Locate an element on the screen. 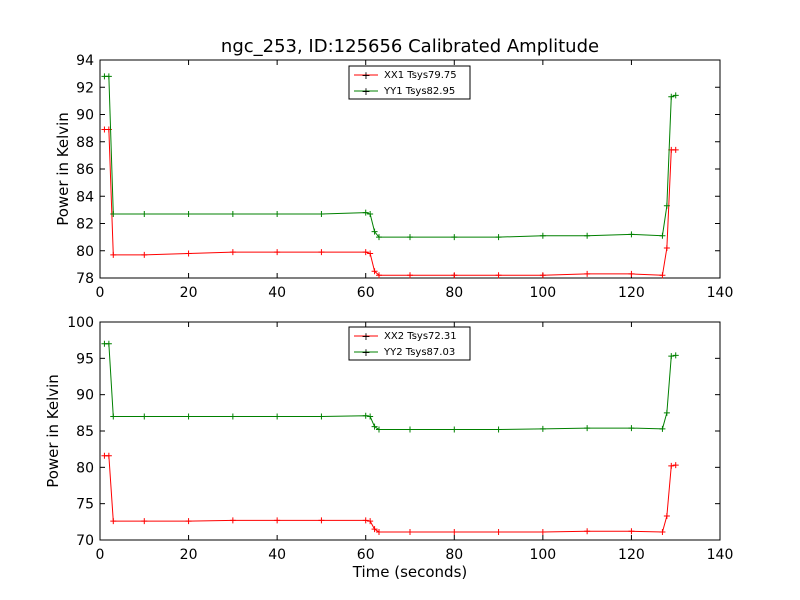 The height and width of the screenshot is (600, 800). y-tick-label: 95 is located at coordinates (85, 359).